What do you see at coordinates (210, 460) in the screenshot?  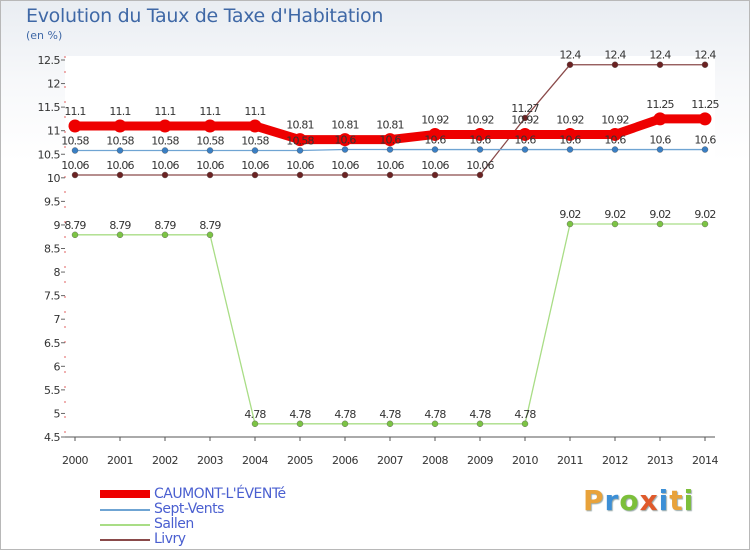 I see `x-tick-label: 2003` at bounding box center [210, 460].